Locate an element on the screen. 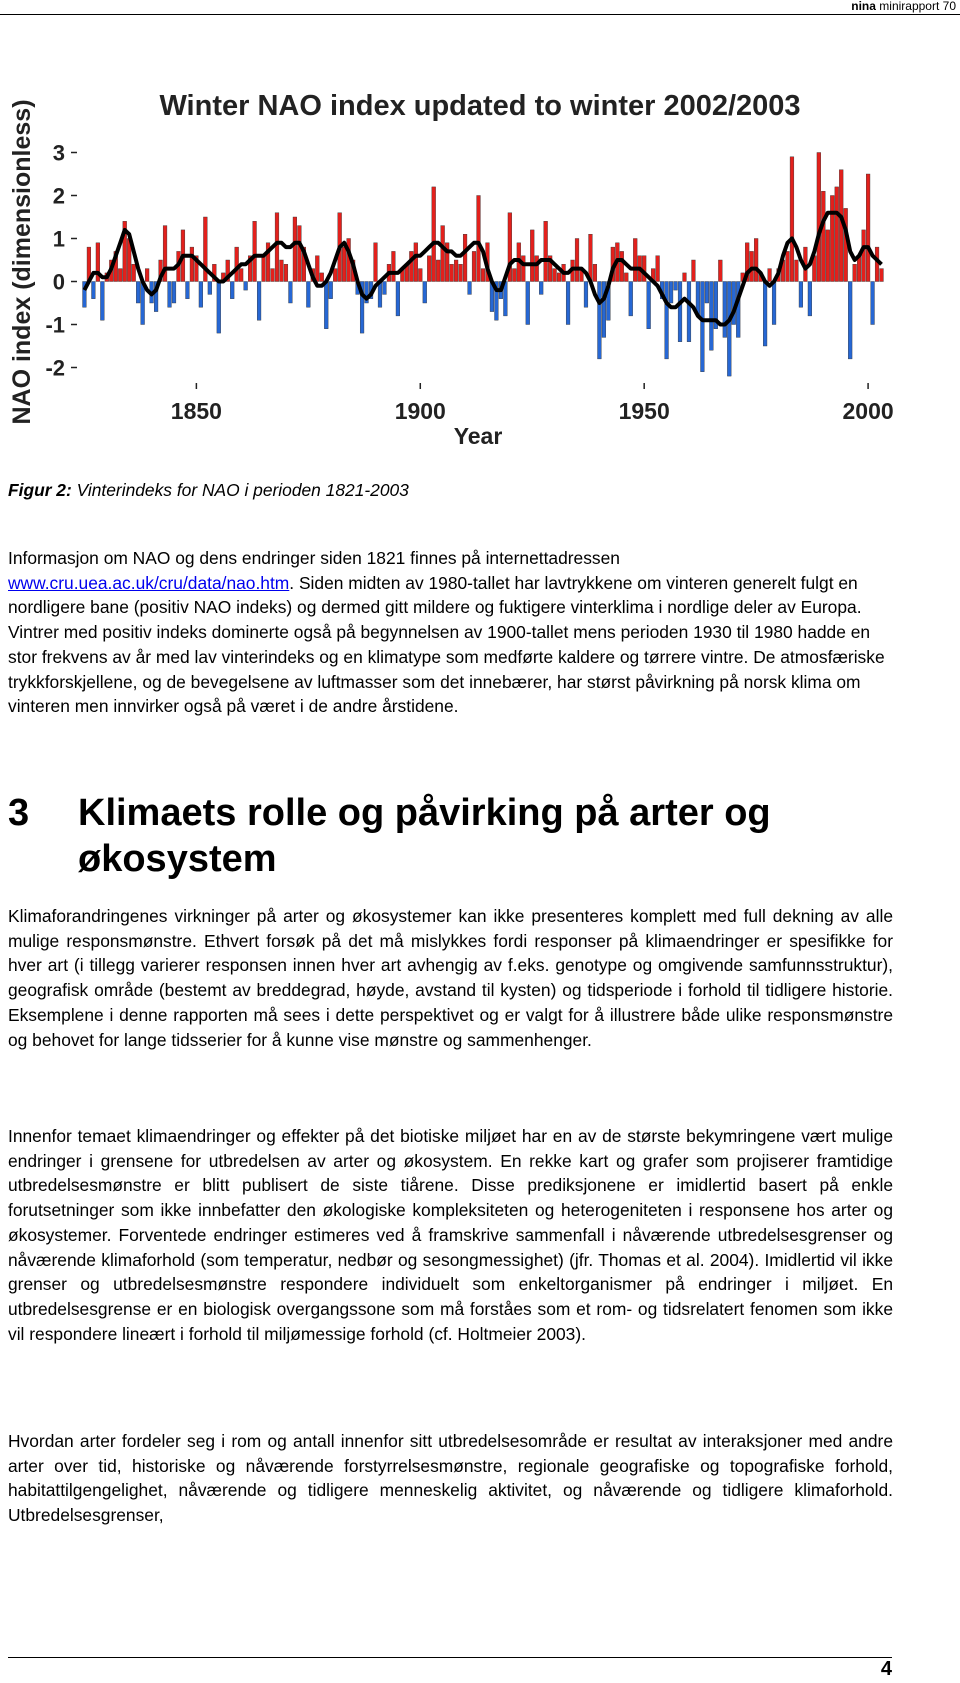  y-tick-label: 2 is located at coordinates (59, 196).